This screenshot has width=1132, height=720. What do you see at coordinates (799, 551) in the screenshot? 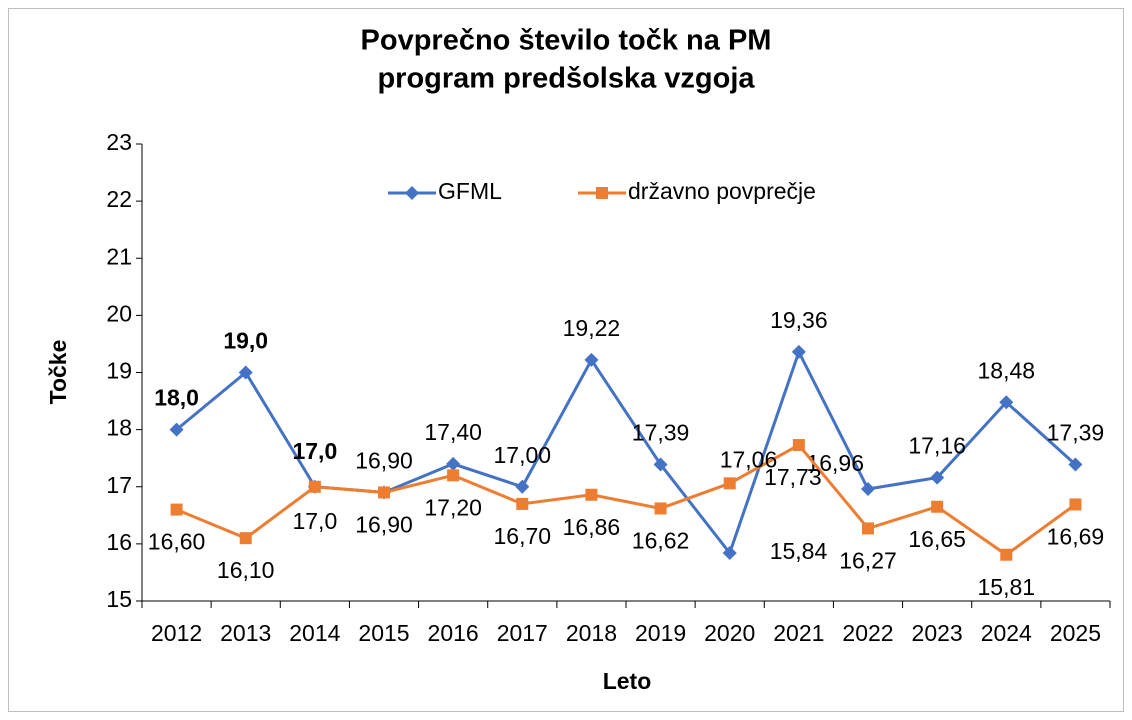
I see `data-label: 15,84` at bounding box center [799, 551].